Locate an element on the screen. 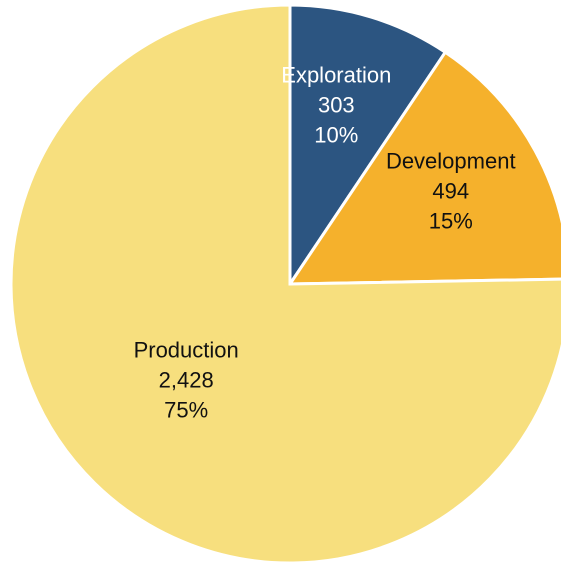  slice-percent-label: 10% is located at coordinates (336, 135).